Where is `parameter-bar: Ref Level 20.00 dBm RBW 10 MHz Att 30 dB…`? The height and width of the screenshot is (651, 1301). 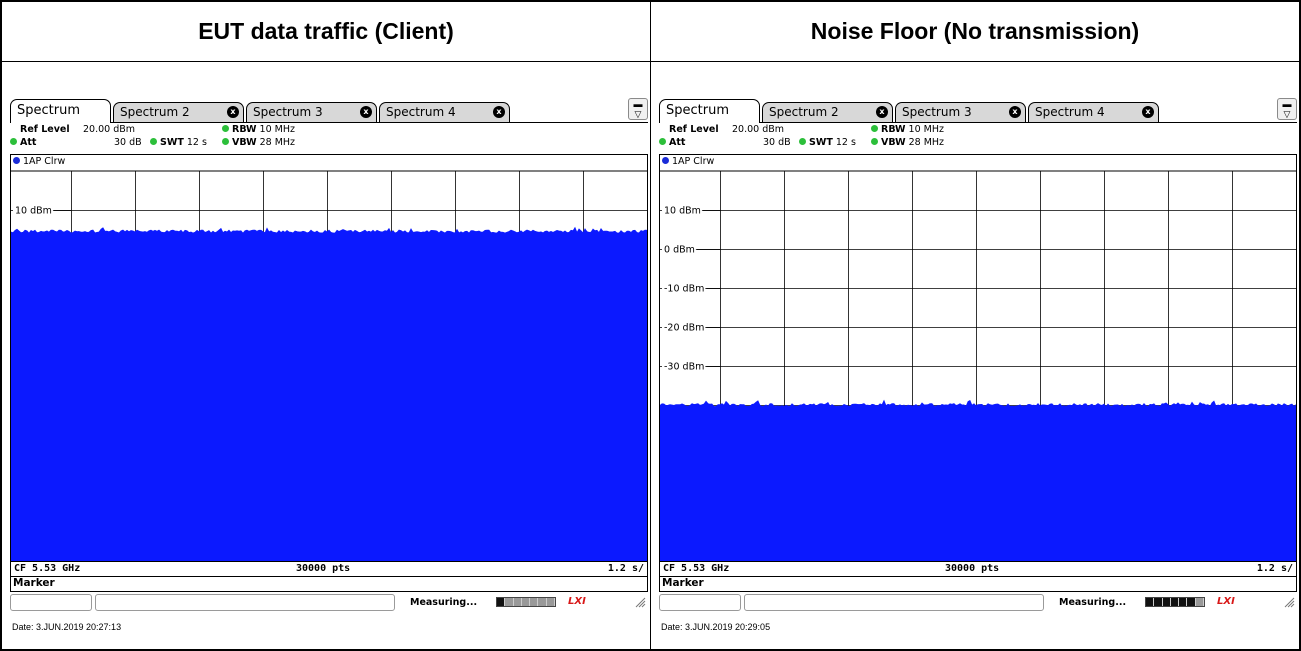
parameter-bar: Ref Level 20.00 dBm RBW 10 MHz Att 30 dB… is located at coordinates (978, 137).